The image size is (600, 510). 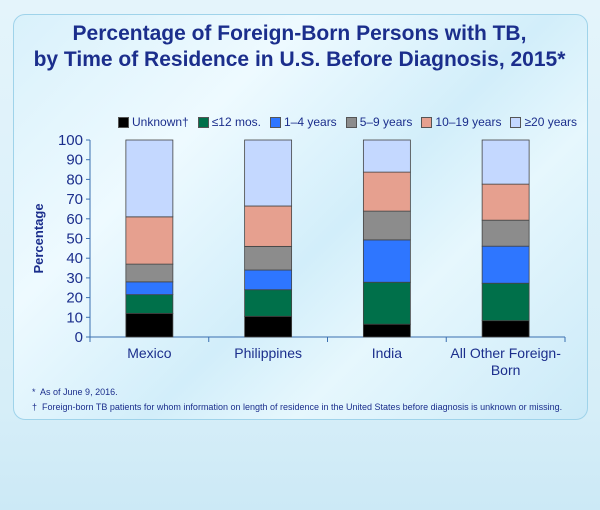 What do you see at coordinates (74, 239) in the screenshot?
I see `y-tick-label: 50` at bounding box center [74, 239].